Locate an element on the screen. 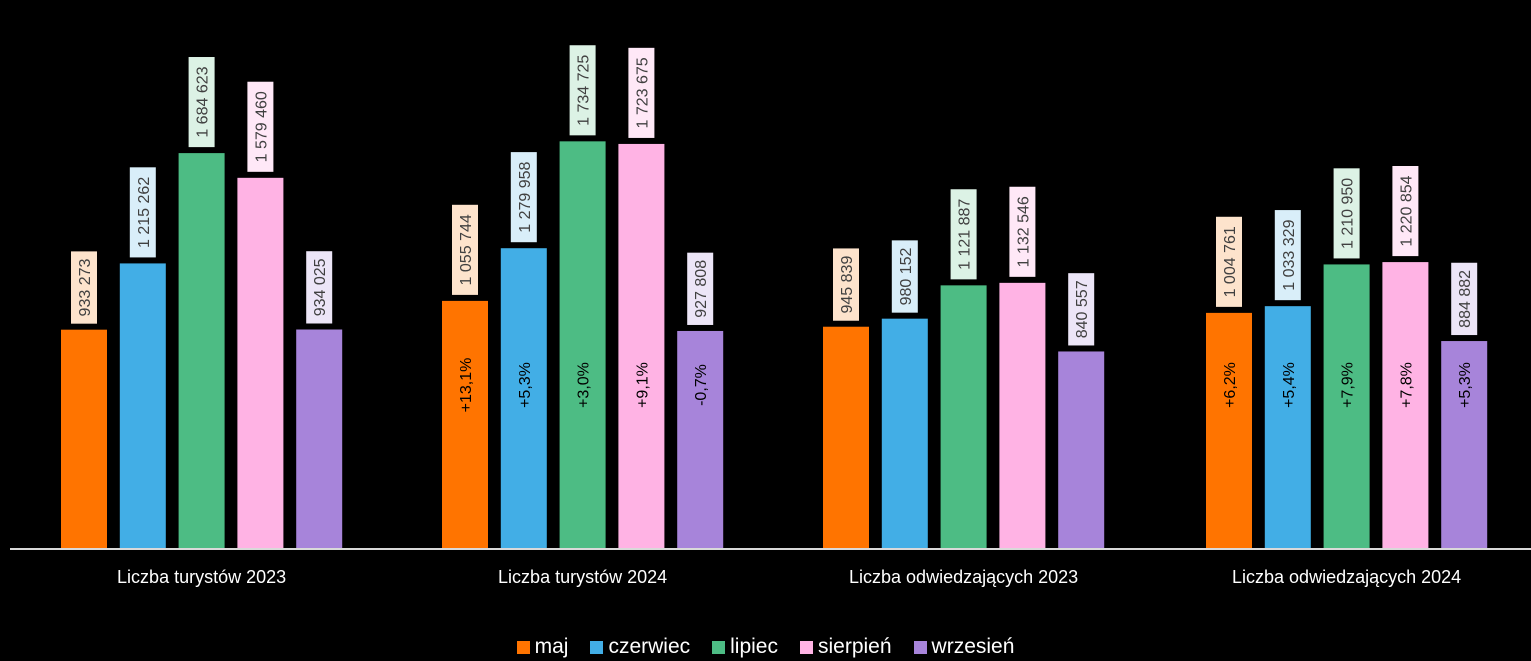 This screenshot has width=1531, height=661. change-label: -0,7% is located at coordinates (701, 385).